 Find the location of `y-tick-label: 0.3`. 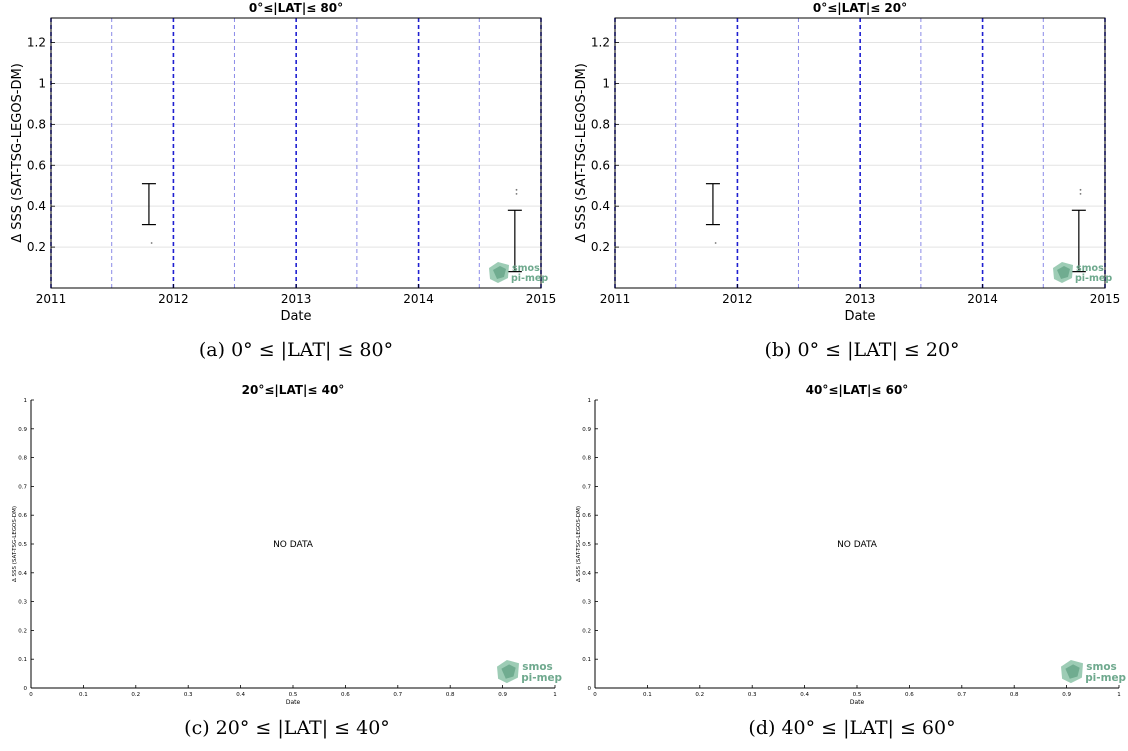

y-tick-label: 0.3 is located at coordinates (586, 603).